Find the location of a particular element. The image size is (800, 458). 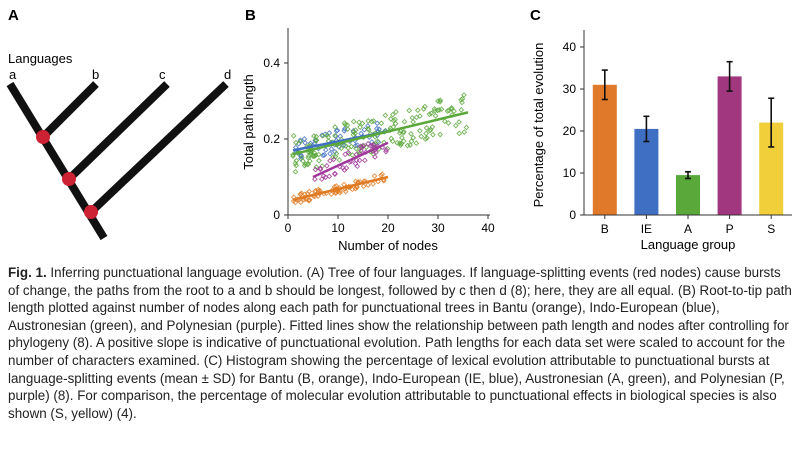

x-tick-label-0: 0 is located at coordinates (288, 228).